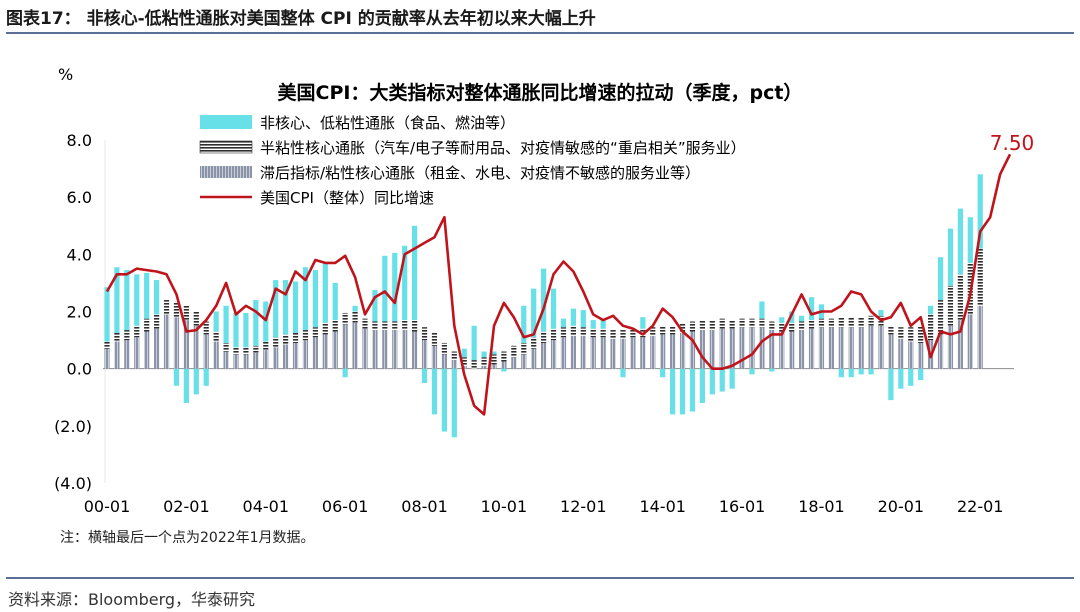 The image size is (1080, 612). Describe the element at coordinates (347, 198) in the screenshot. I see `legend-label: 美国CPI（整体）同比增速` at that location.